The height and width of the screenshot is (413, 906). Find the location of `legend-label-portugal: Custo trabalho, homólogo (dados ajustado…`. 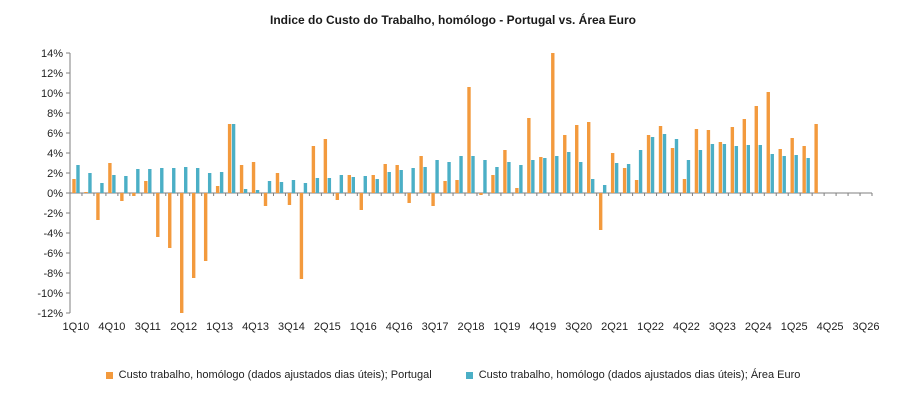

legend-label-portugal: Custo trabalho, homólogo (dados ajustado… is located at coordinates (275, 375).